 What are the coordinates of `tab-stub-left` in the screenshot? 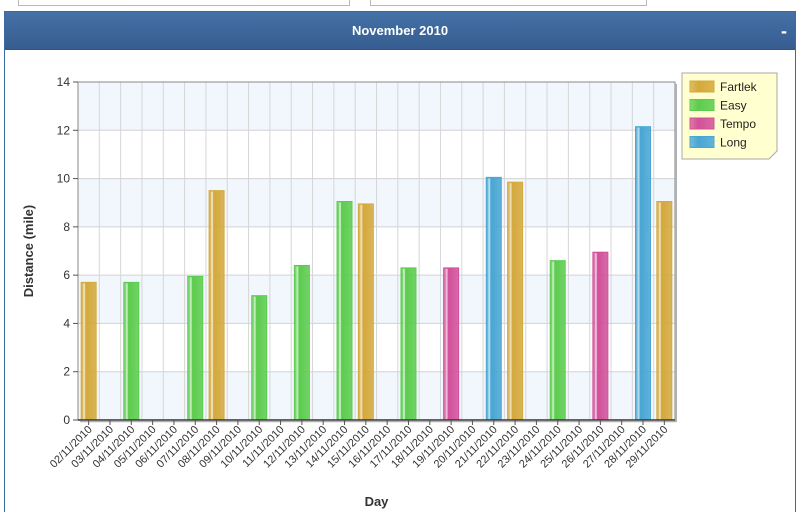 It's located at (184, 3).